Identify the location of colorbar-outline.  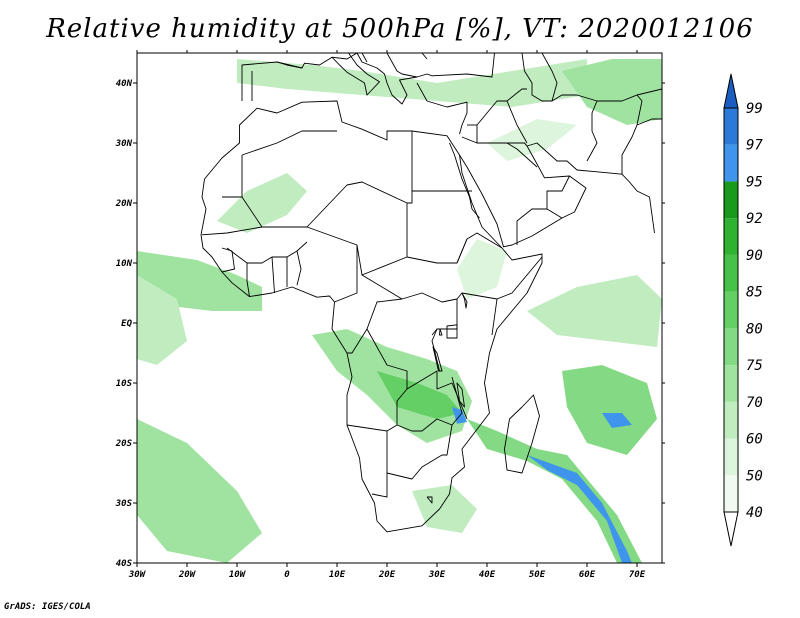
(731, 310).